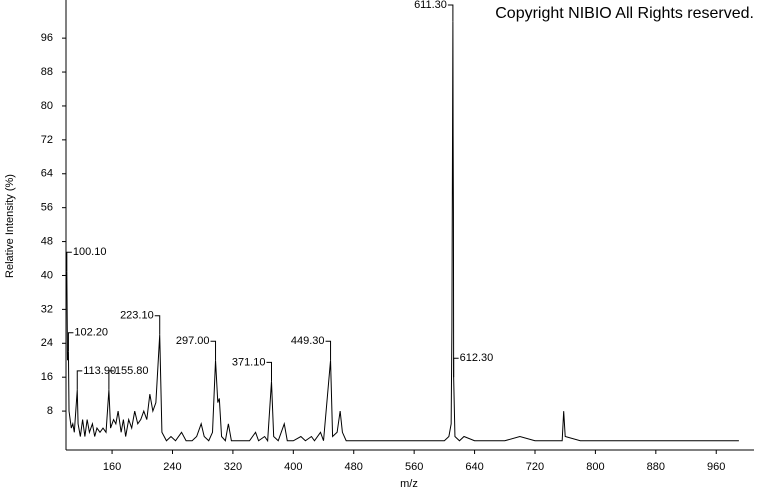 This screenshot has height=492, width=760. Describe the element at coordinates (91, 333) in the screenshot. I see `peak-label: 102.20` at that location.